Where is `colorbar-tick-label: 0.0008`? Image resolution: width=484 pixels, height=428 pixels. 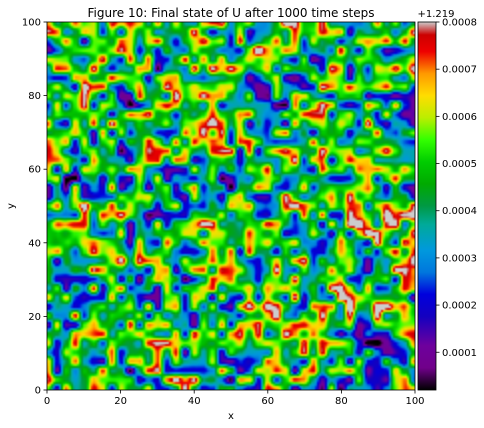
colorbar-tick-label: 0.0008 is located at coordinates (459, 23).